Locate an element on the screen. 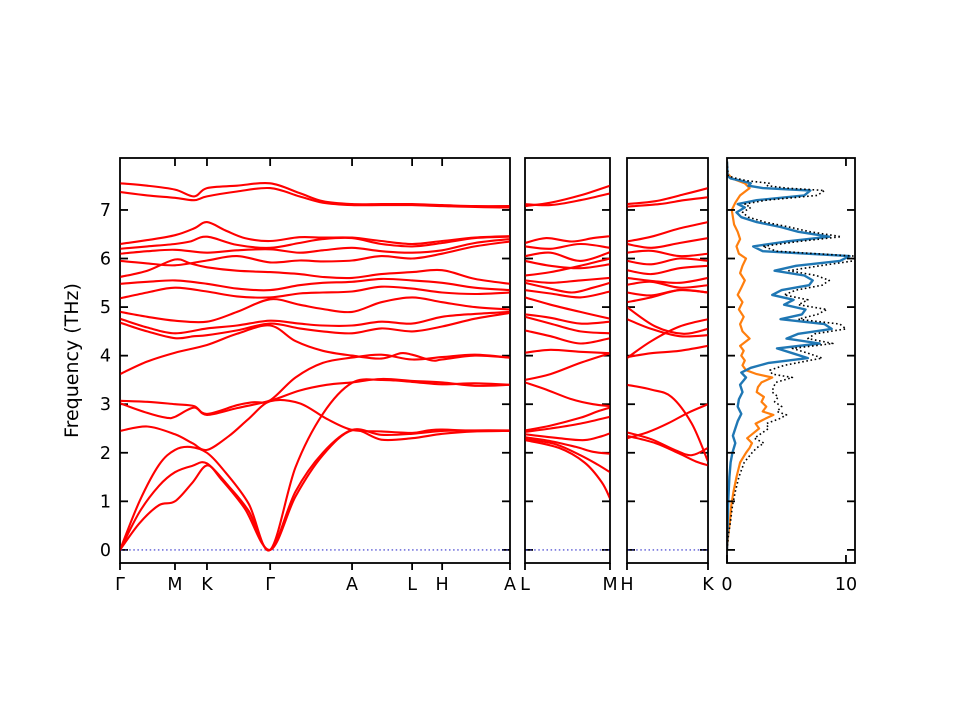  dos-panel: 0 10 is located at coordinates (789, 376).